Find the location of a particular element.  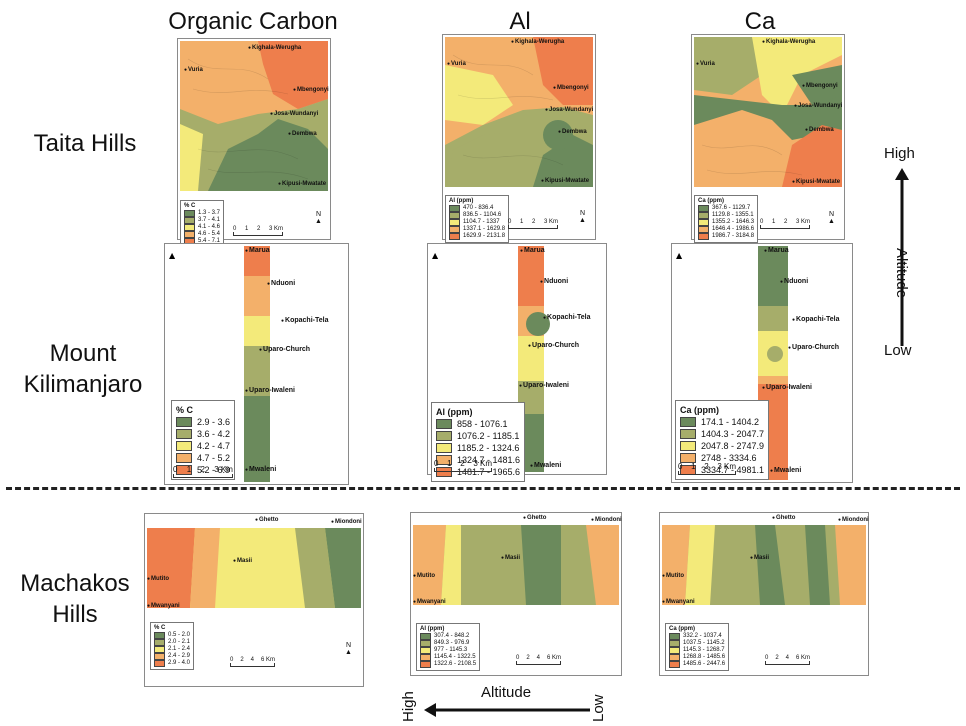

legend-item: 849.3 - 976.9 is located at coordinates (448, 643).